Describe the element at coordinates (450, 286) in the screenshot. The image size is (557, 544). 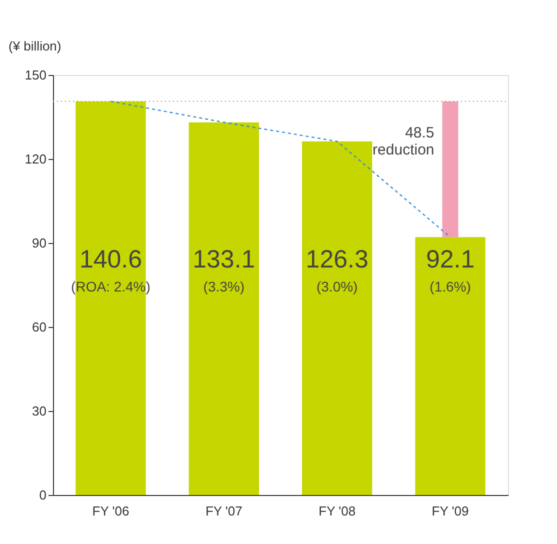
I see `annotation: (1.6%)` at that location.